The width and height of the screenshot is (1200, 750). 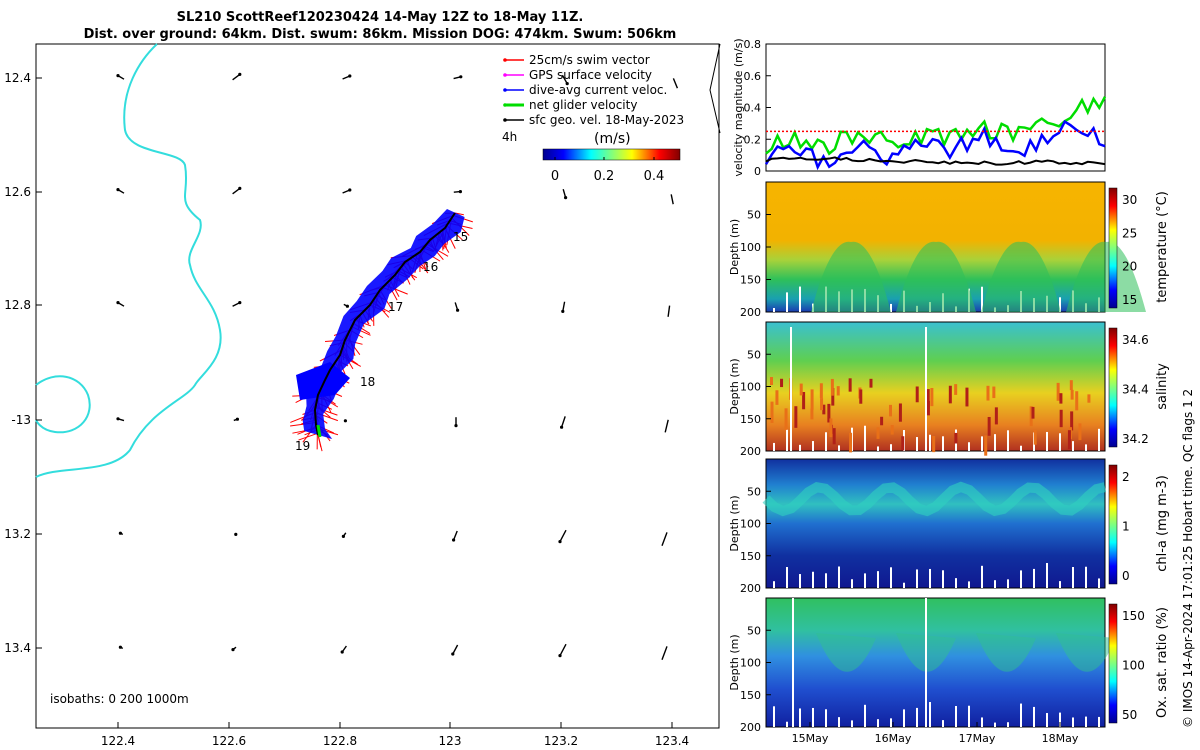 I want to click on depth-ylabel: Depth (m), so click(x=734, y=386).